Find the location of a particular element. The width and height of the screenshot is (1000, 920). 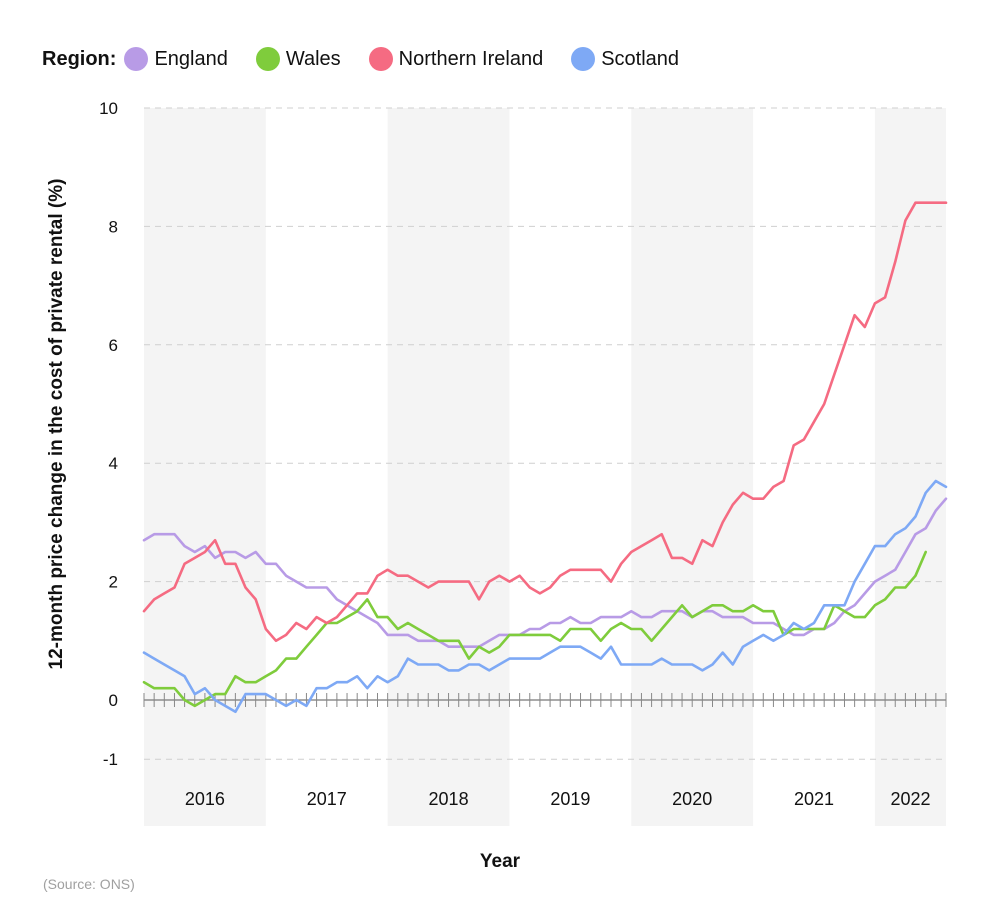

legend-item-northern-ireland: Northern Ireland is located at coordinates (456, 59).